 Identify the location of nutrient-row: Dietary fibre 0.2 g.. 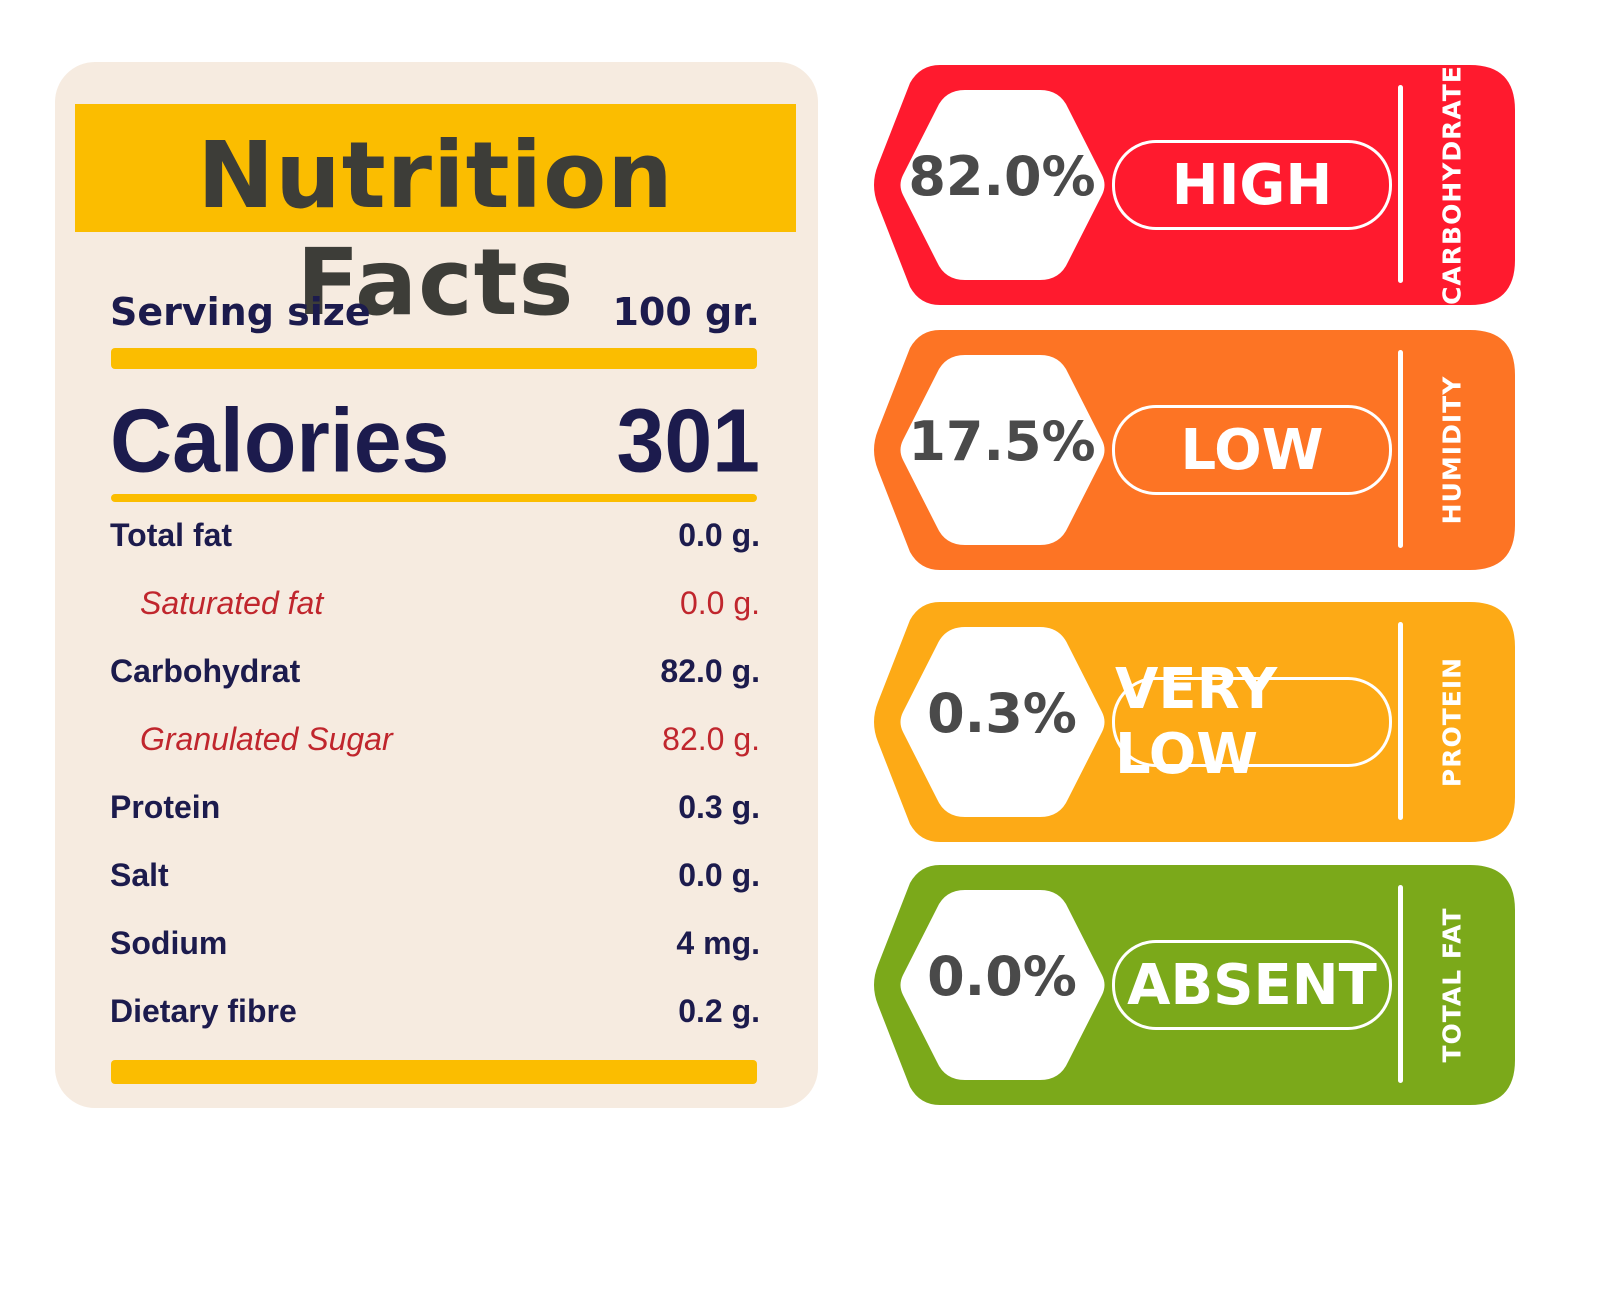
(435, 1011).